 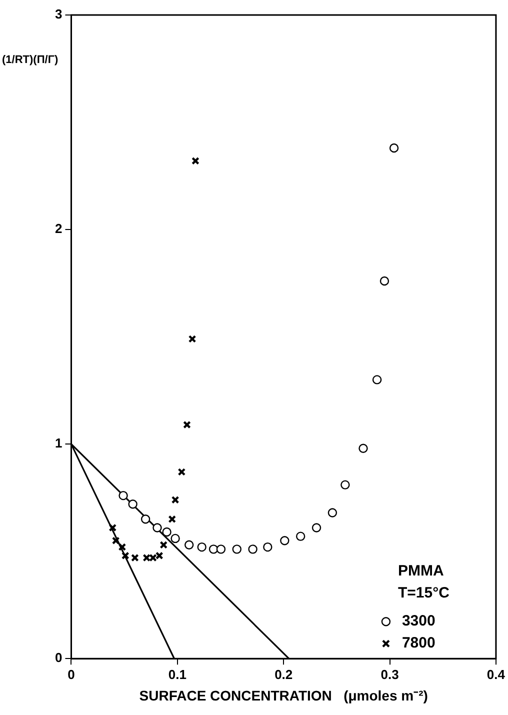 I want to click on x-tick-label: 0.2, so click(x=283, y=674).